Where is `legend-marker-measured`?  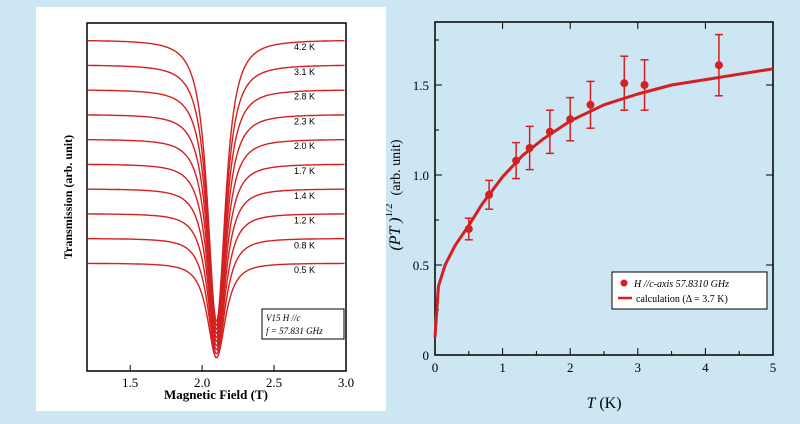 legend-marker-measured is located at coordinates (624, 283).